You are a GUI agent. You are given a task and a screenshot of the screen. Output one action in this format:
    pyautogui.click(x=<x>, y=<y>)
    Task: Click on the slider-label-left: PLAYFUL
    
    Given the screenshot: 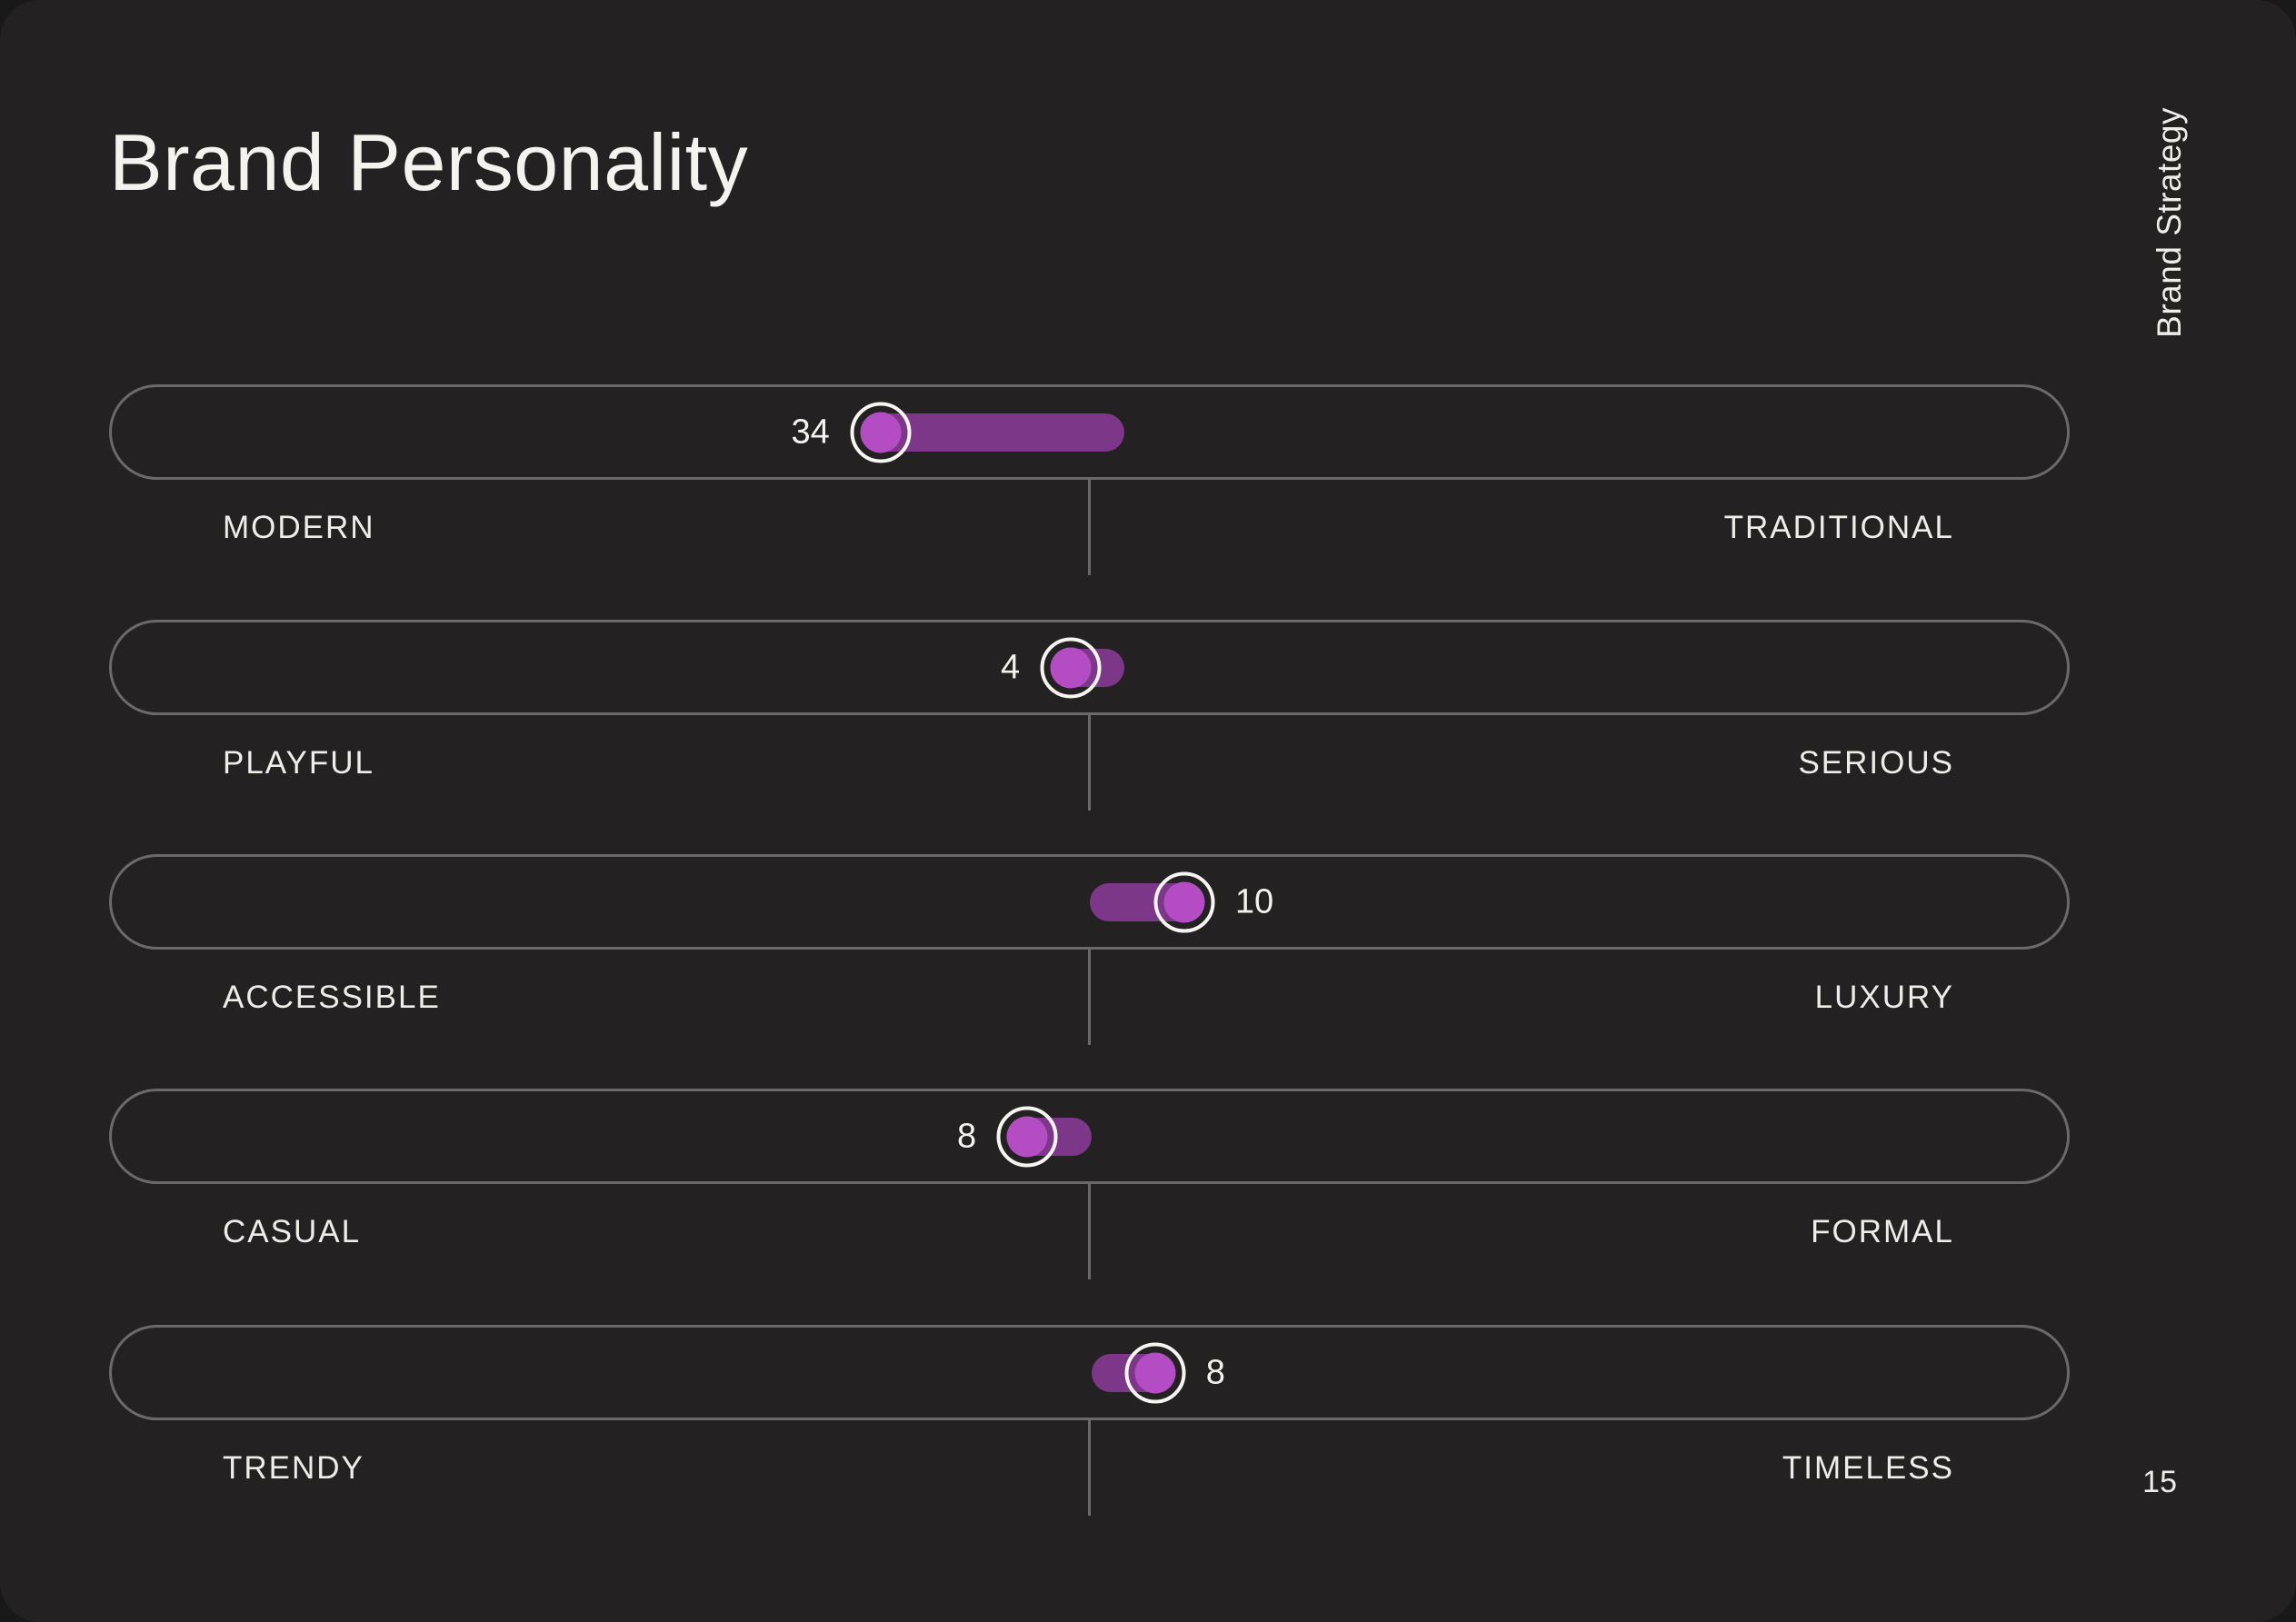 What is the action you would take?
    pyautogui.click(x=299, y=762)
    